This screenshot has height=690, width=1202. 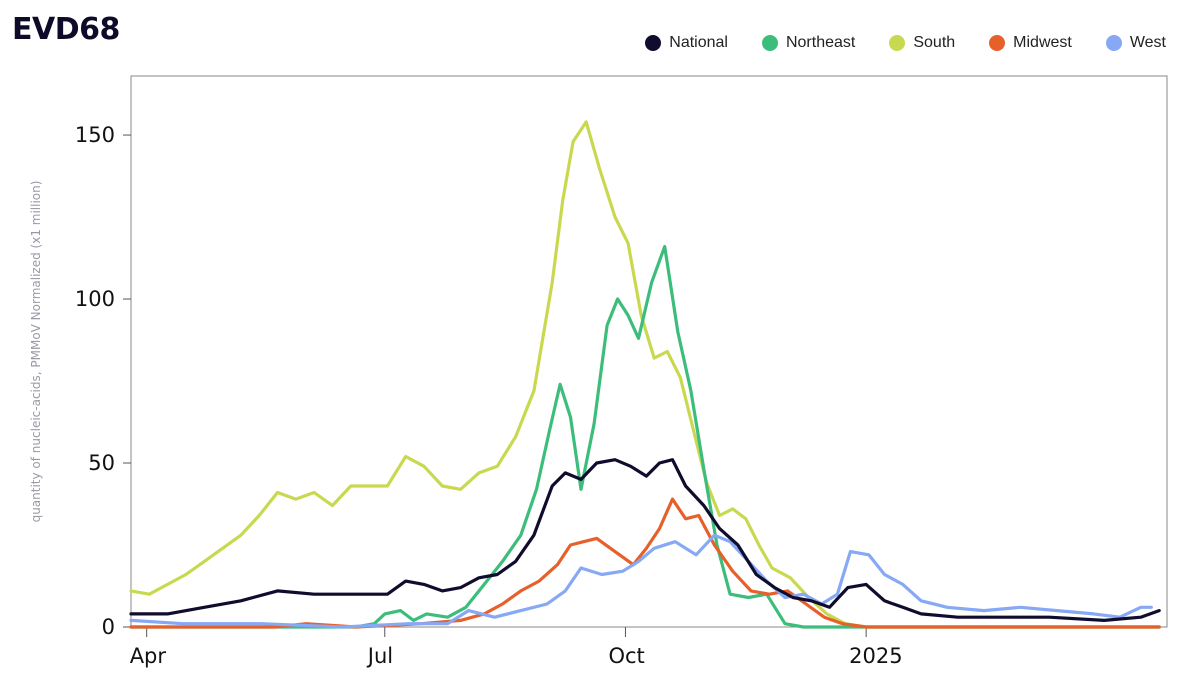 I want to click on x-tick-label: Jul, so click(x=379, y=656).